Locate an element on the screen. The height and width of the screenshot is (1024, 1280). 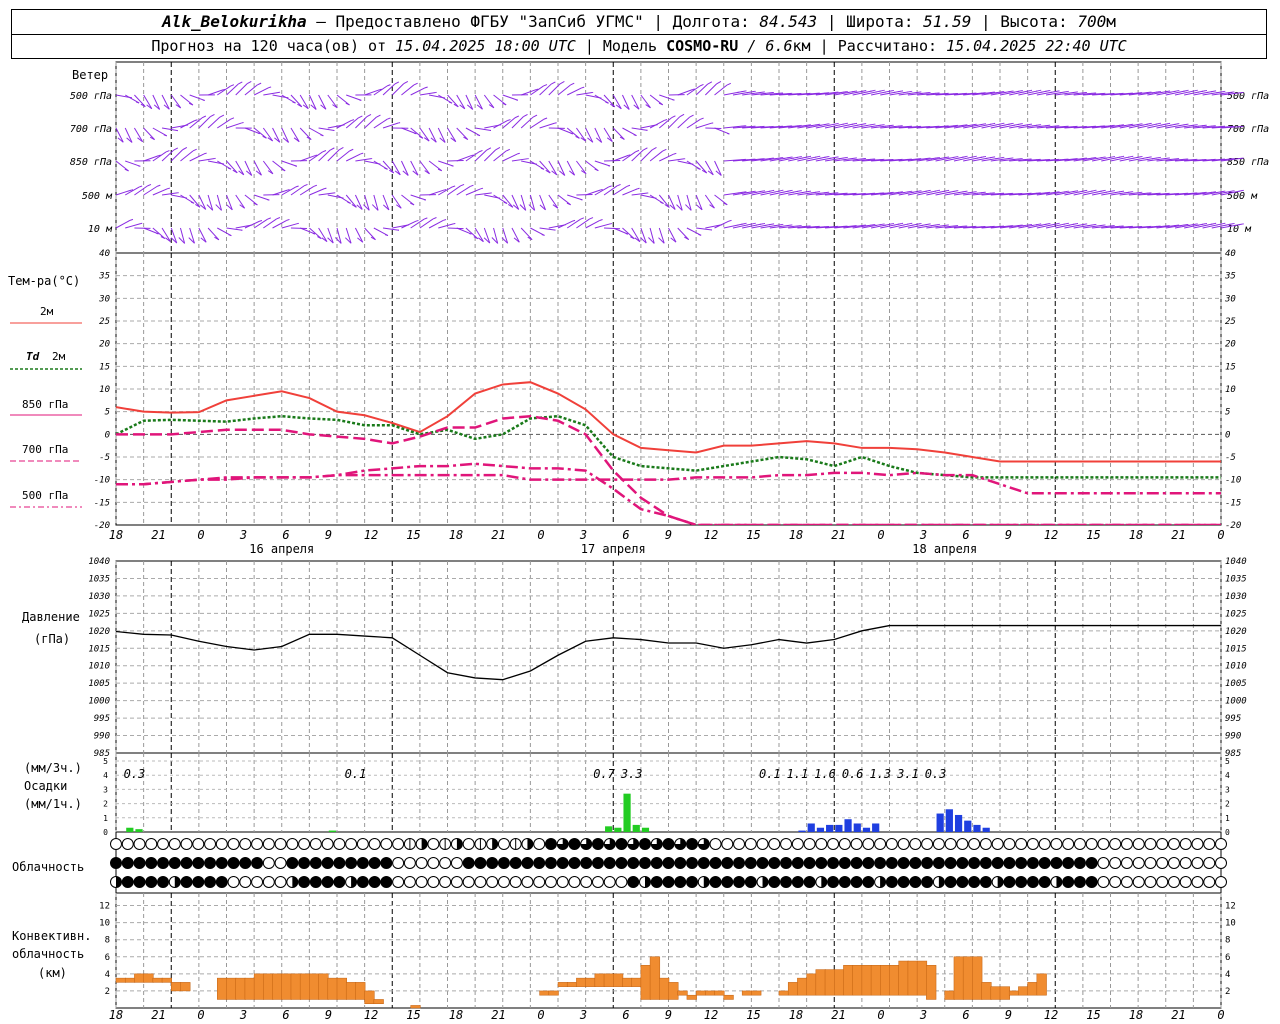
precip-tick-label-right: 1 is located at coordinates (1227, 818).